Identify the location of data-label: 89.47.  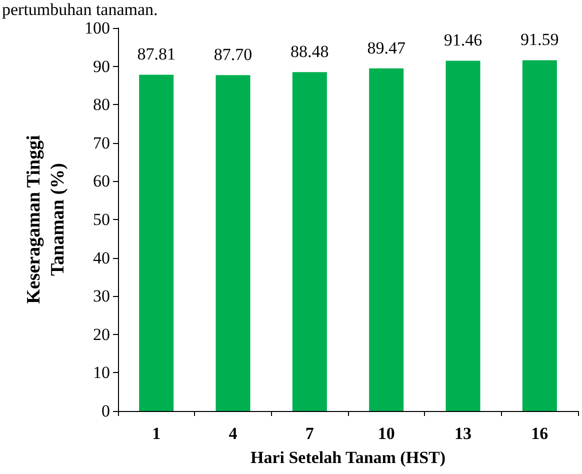
(386, 48).